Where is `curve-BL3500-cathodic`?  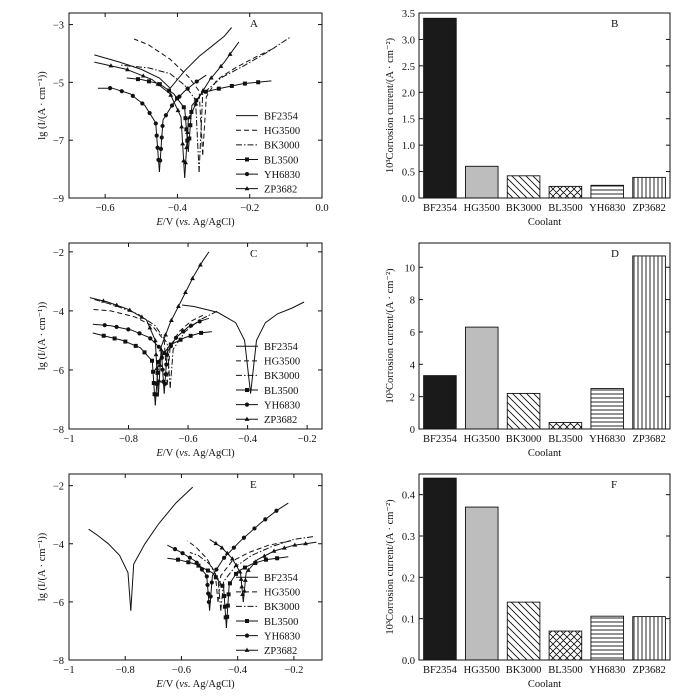
curve-BL3500-cathodic is located at coordinates (157, 114).